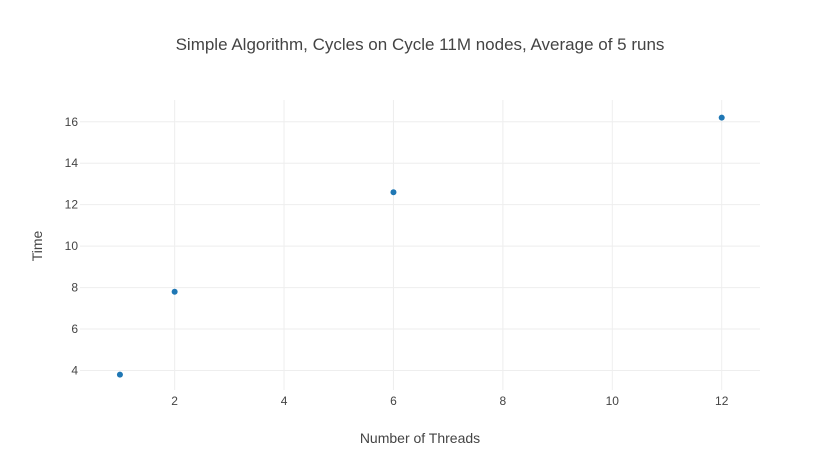  What do you see at coordinates (74, 329) in the screenshot?
I see `y-tick-label: 6` at bounding box center [74, 329].